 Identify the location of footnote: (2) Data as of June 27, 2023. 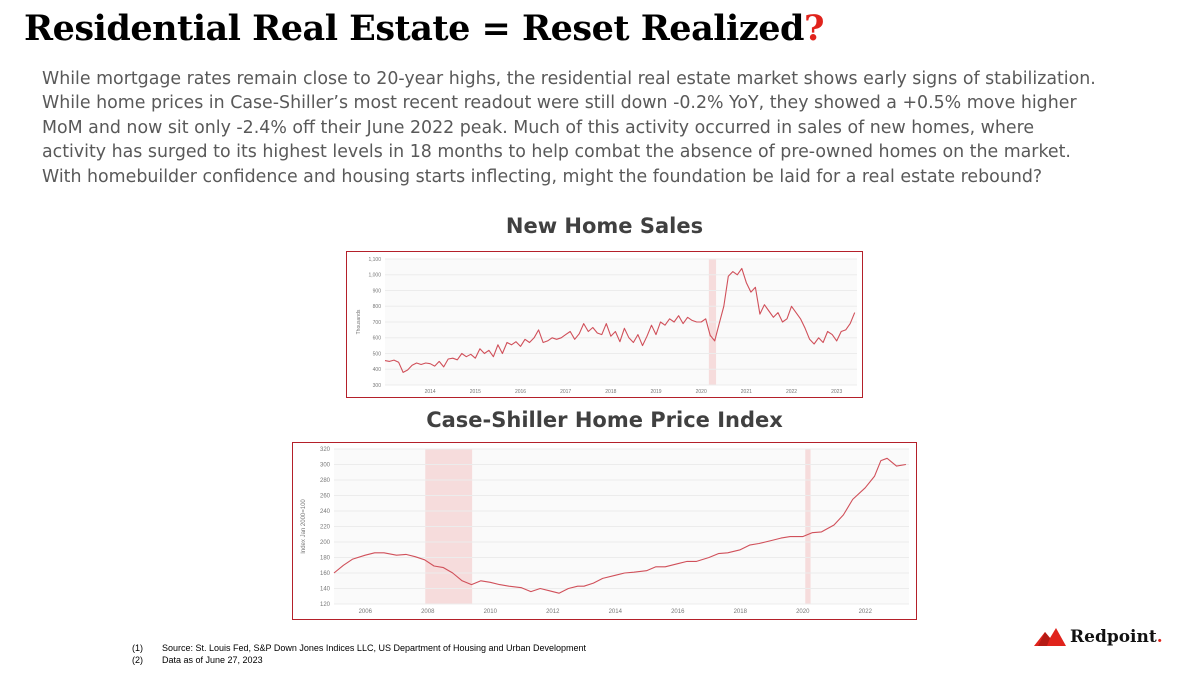
(359, 660).